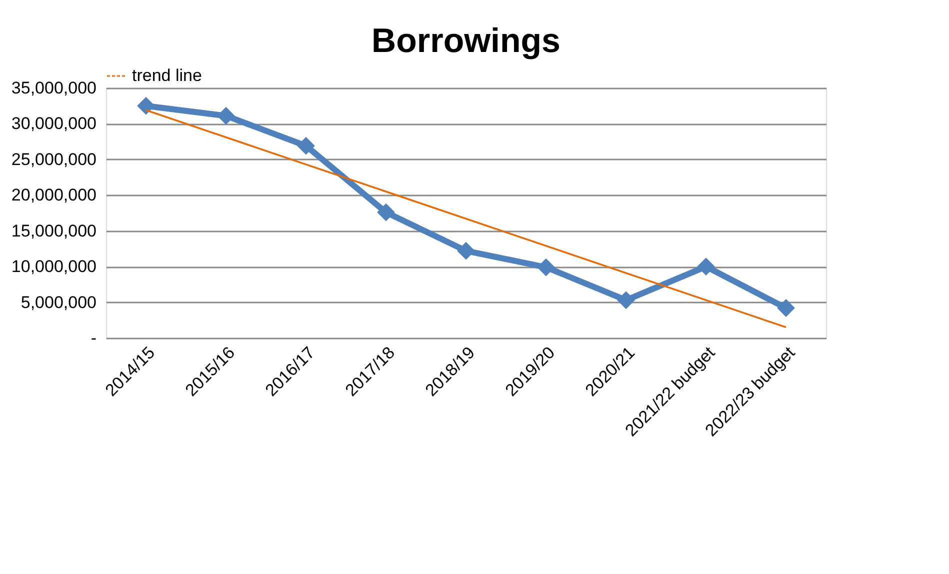 The height and width of the screenshot is (574, 949). Describe the element at coordinates (58, 302) in the screenshot. I see `y-tick-label: 5,000,000` at that location.